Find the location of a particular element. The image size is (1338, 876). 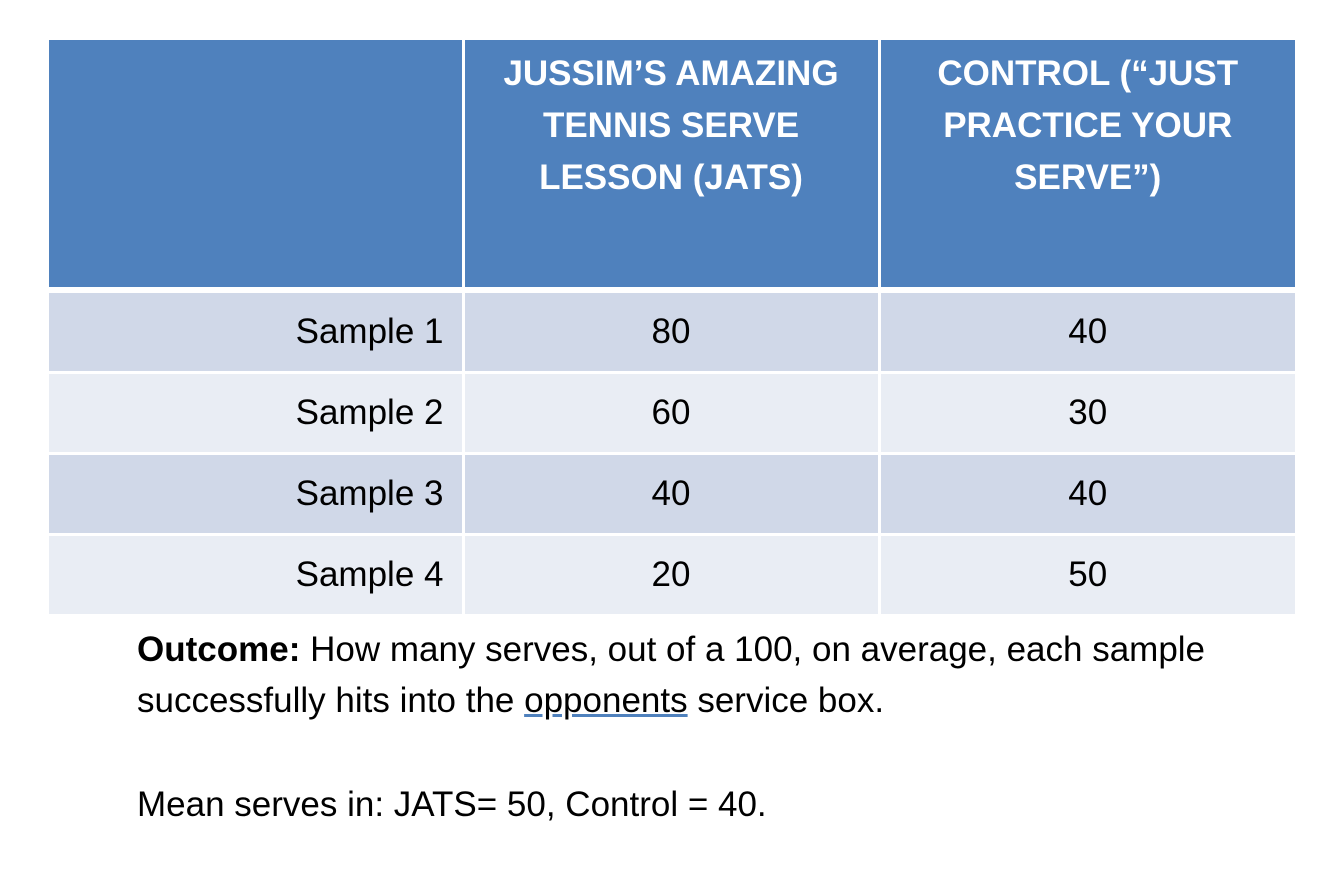

jats-value: 20 is located at coordinates (671, 573).